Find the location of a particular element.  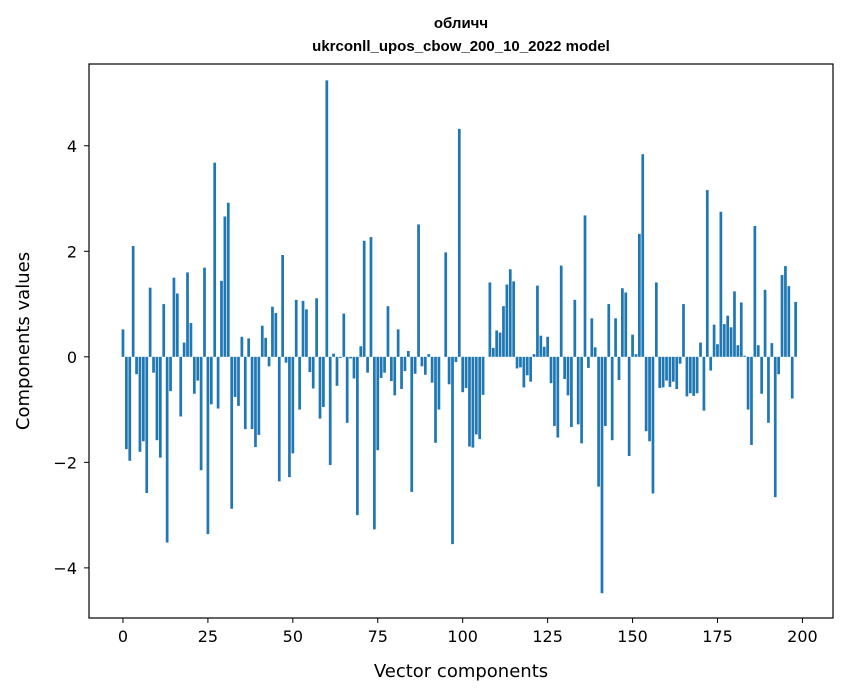

chart-title-line2: ukrconll_upos_cbow_200_10_2022 model is located at coordinates (461, 46).